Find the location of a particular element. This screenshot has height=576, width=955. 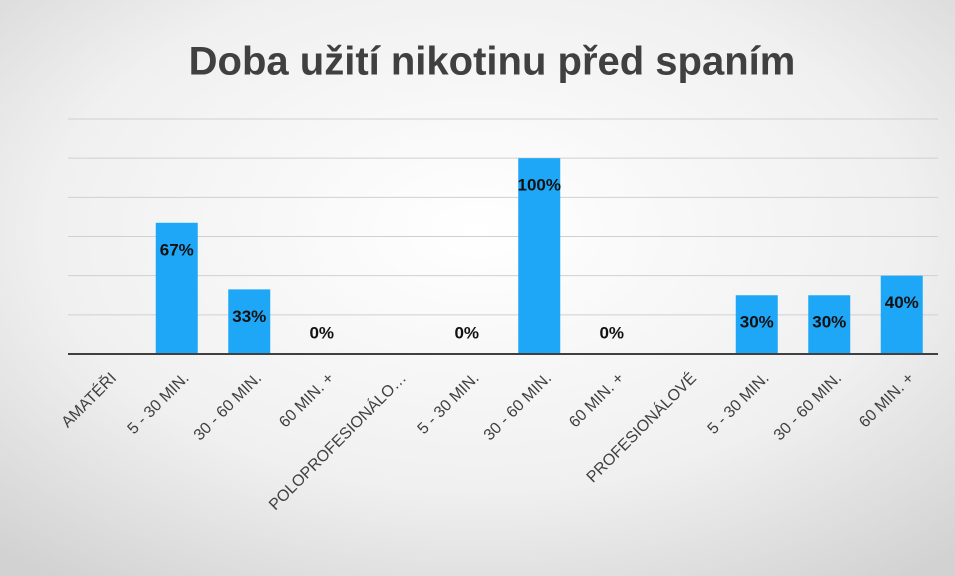

data-label: 100% is located at coordinates (539, 185).